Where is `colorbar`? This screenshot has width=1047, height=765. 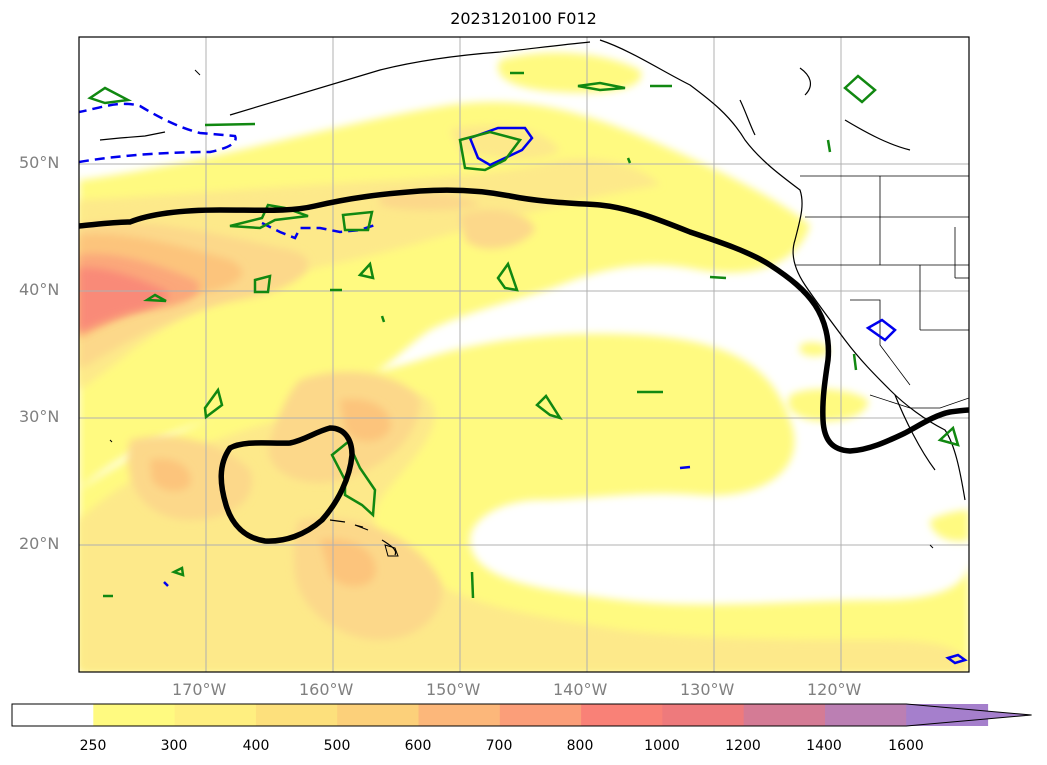 colorbar is located at coordinates (521, 715).